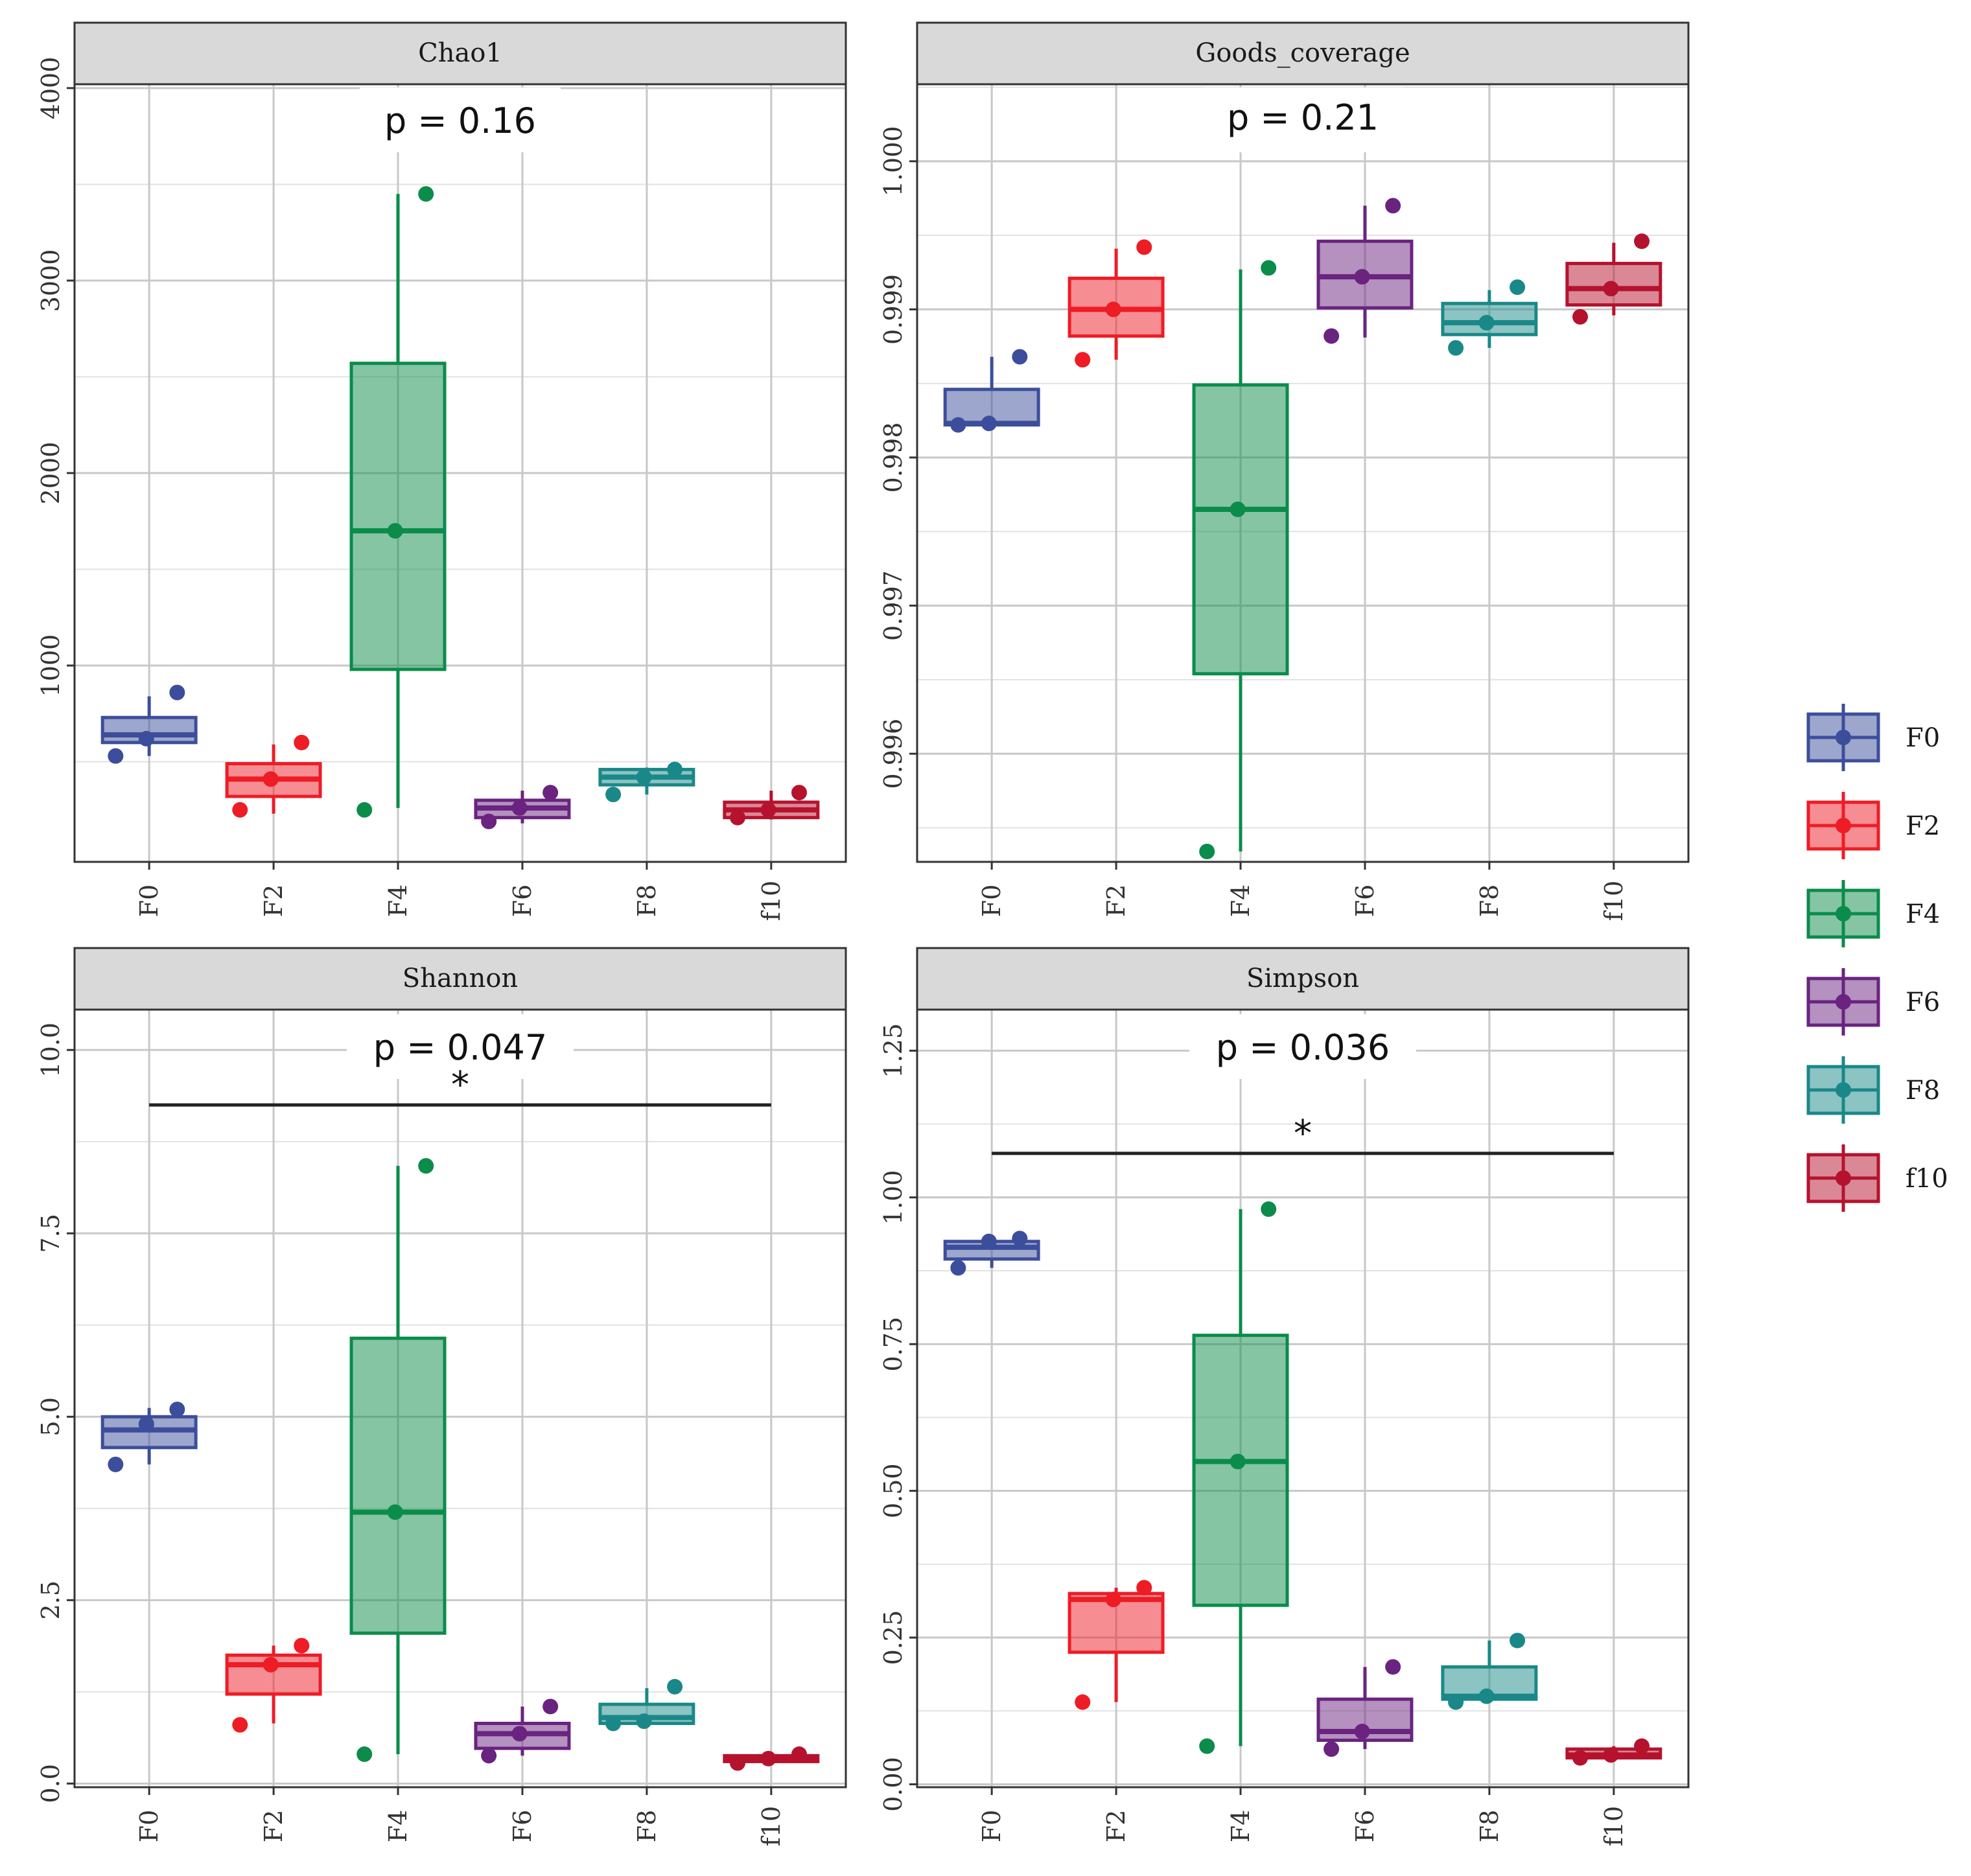  I want to click on legend-label: F6, so click(1923, 1002).